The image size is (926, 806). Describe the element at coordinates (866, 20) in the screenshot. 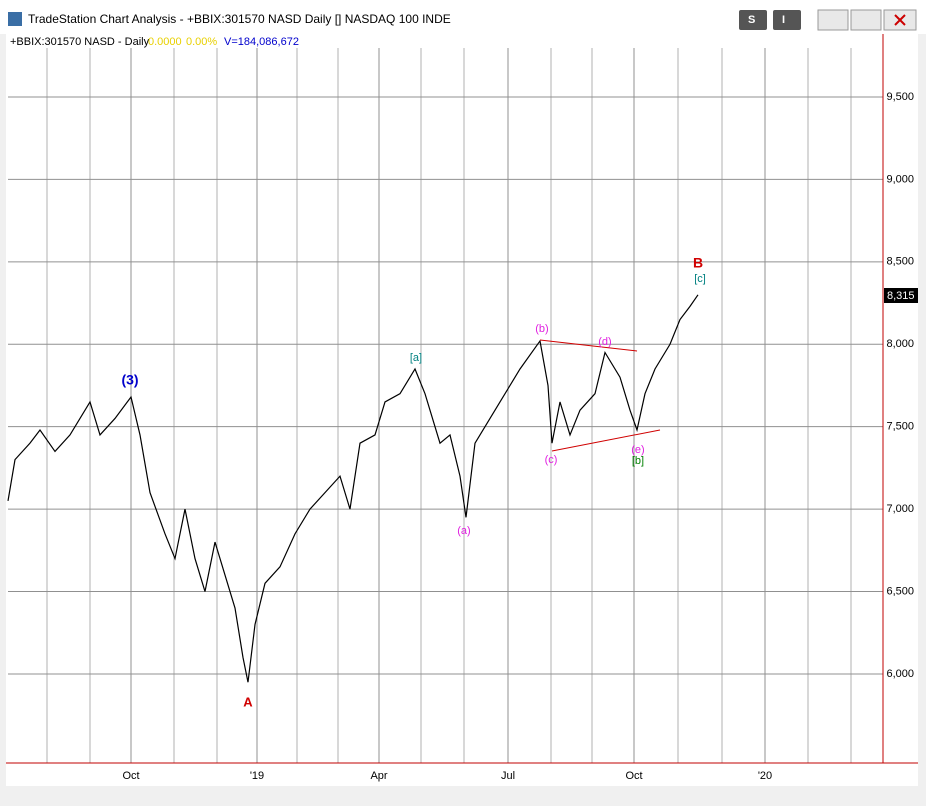

I see `maximize-button` at that location.